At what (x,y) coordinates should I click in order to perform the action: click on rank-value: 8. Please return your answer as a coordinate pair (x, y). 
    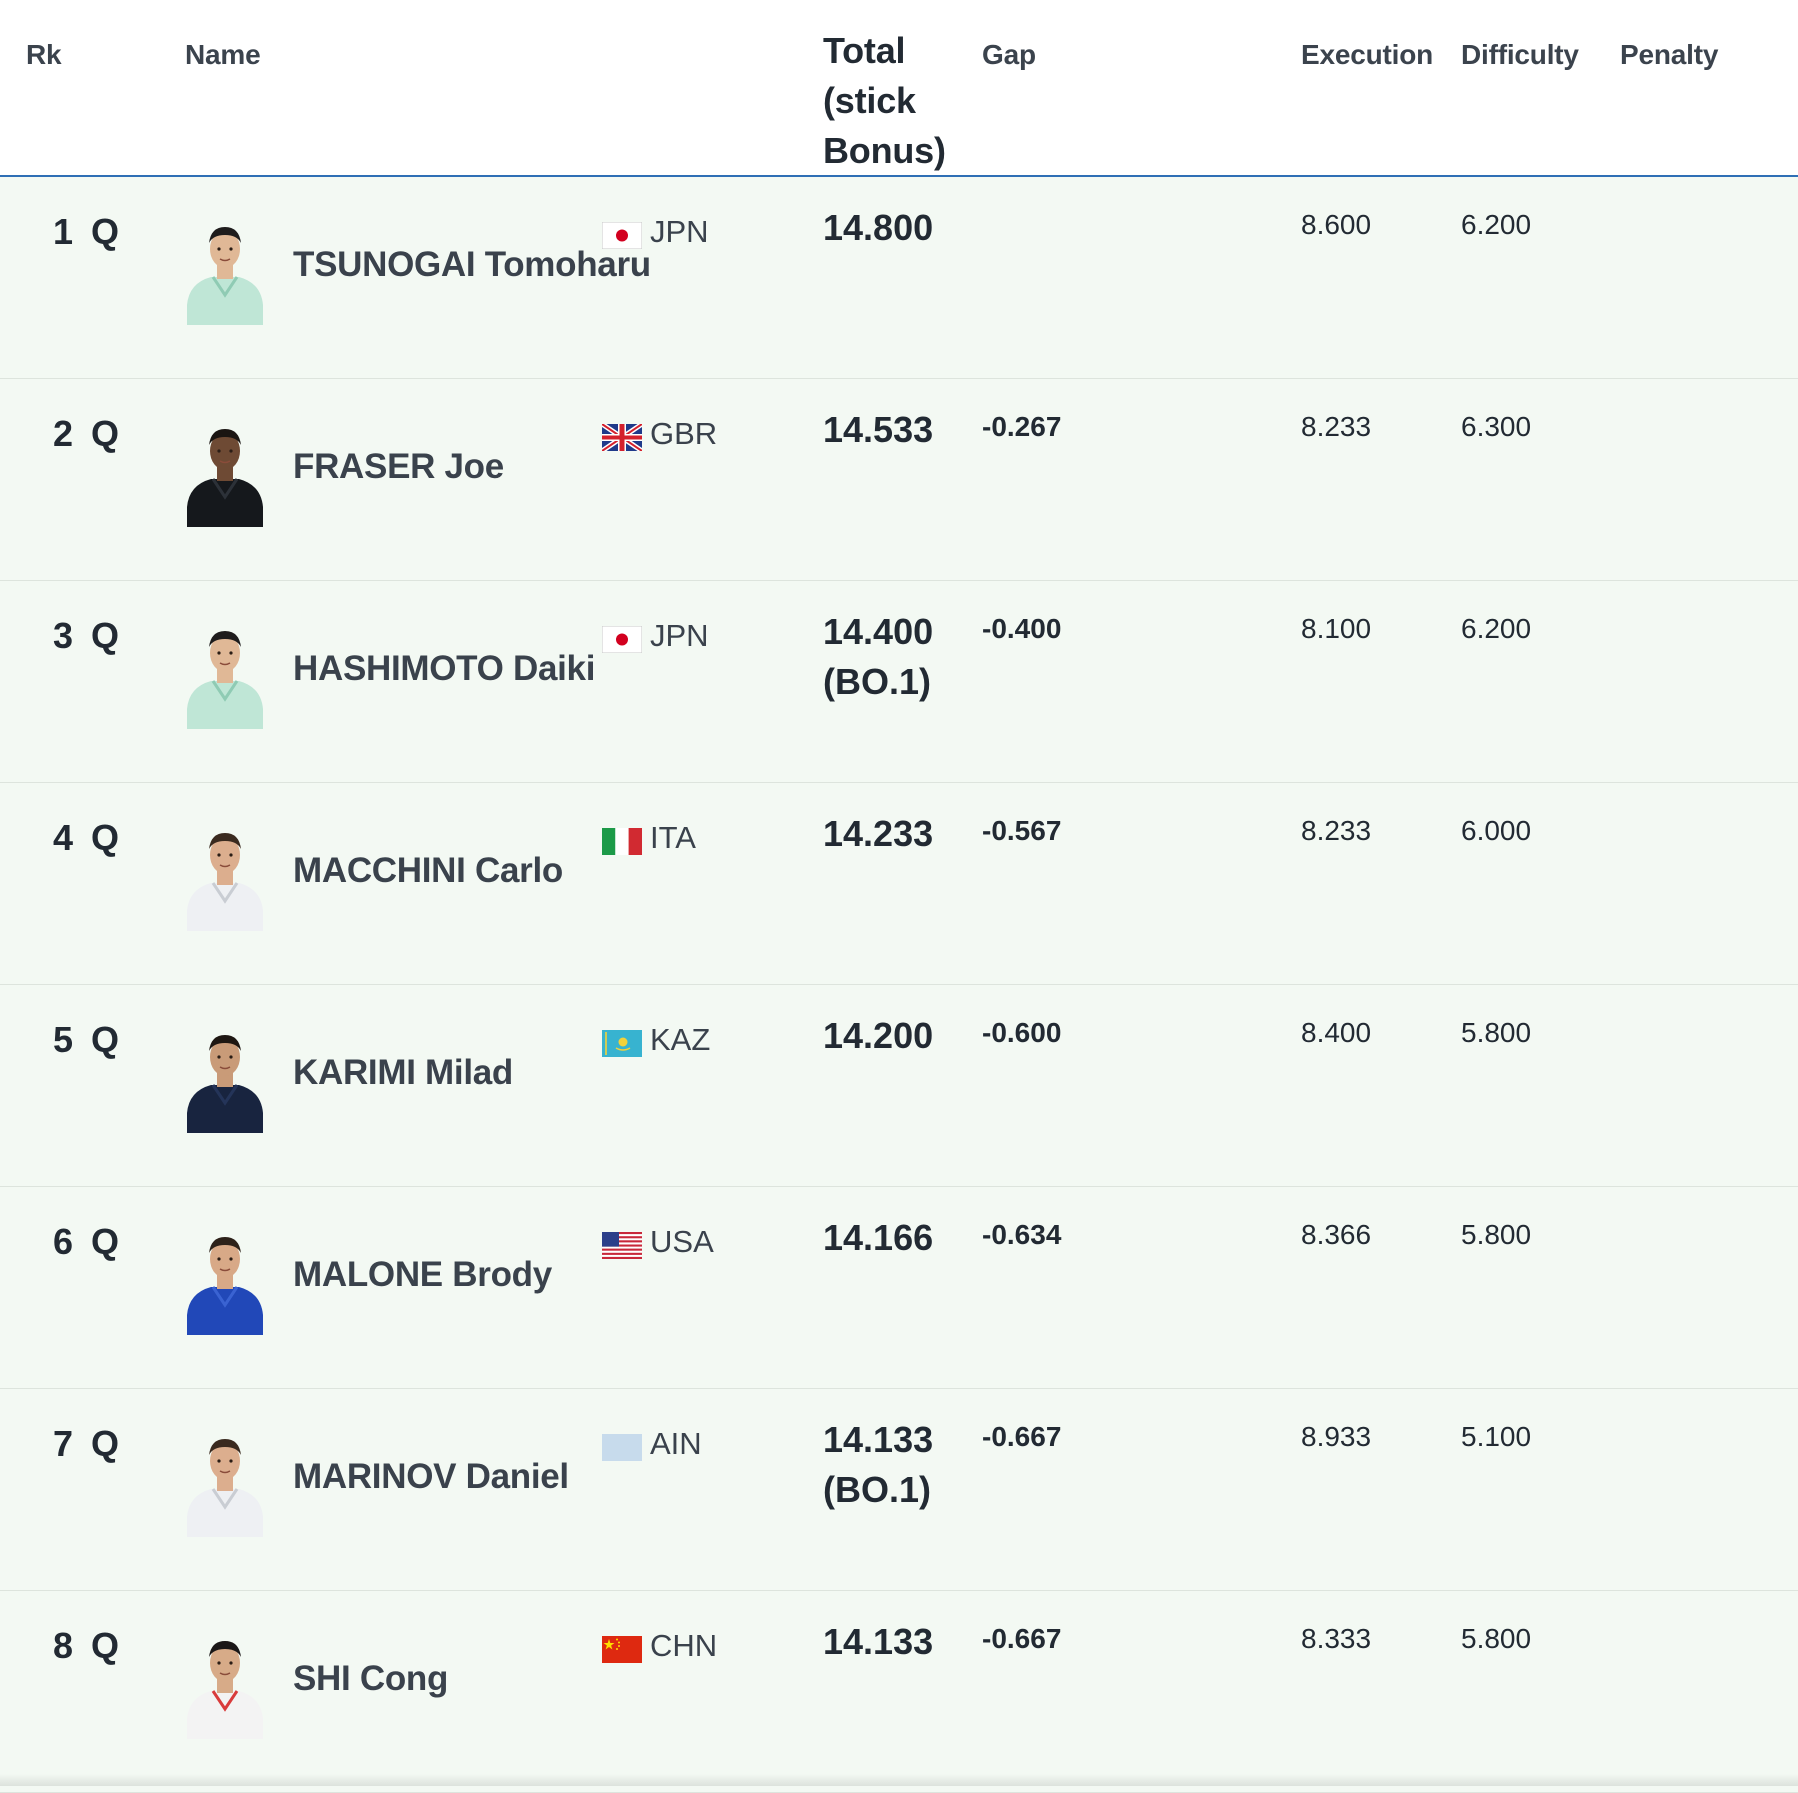
    Looking at the image, I should click on (63, 1645).